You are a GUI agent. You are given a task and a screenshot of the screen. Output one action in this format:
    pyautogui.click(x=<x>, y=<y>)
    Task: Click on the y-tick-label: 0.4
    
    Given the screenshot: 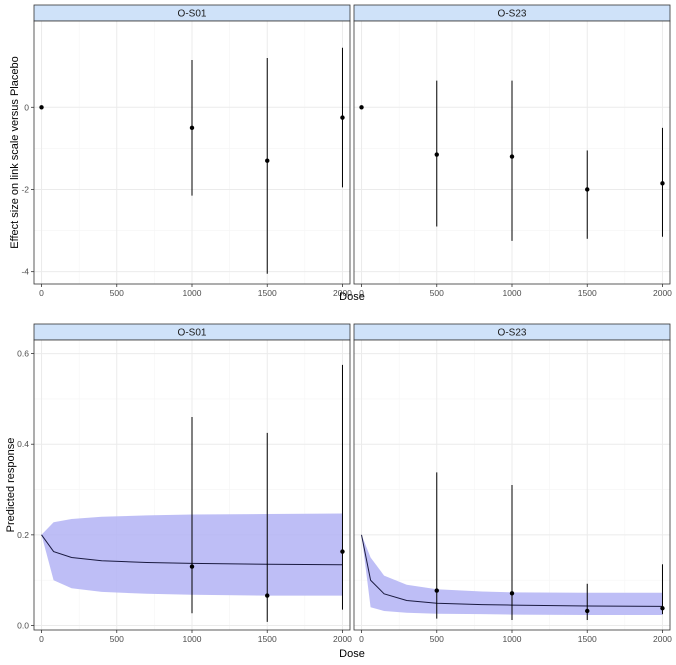 What is the action you would take?
    pyautogui.click(x=23, y=444)
    